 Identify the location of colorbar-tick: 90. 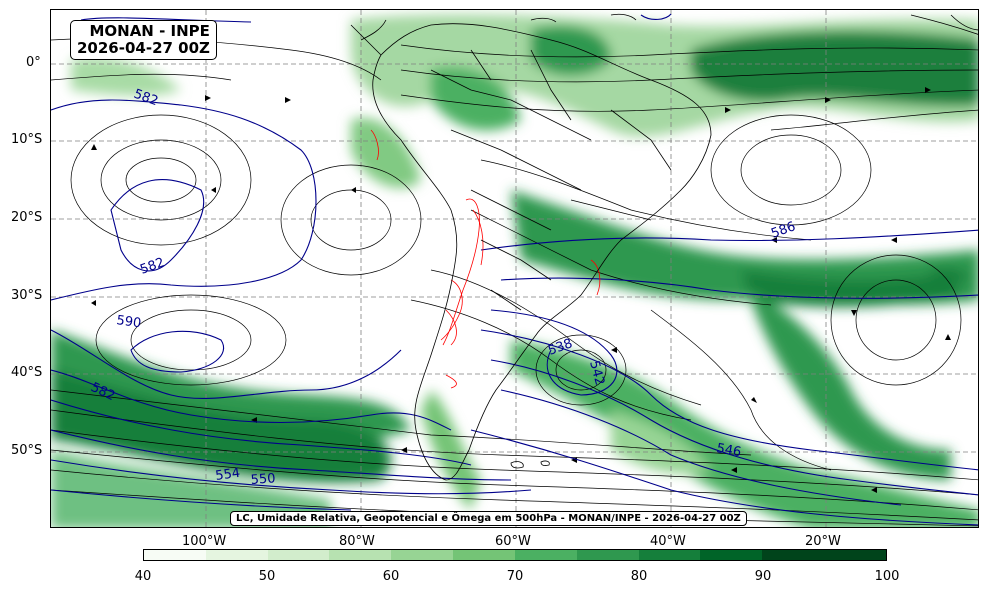
(763, 576).